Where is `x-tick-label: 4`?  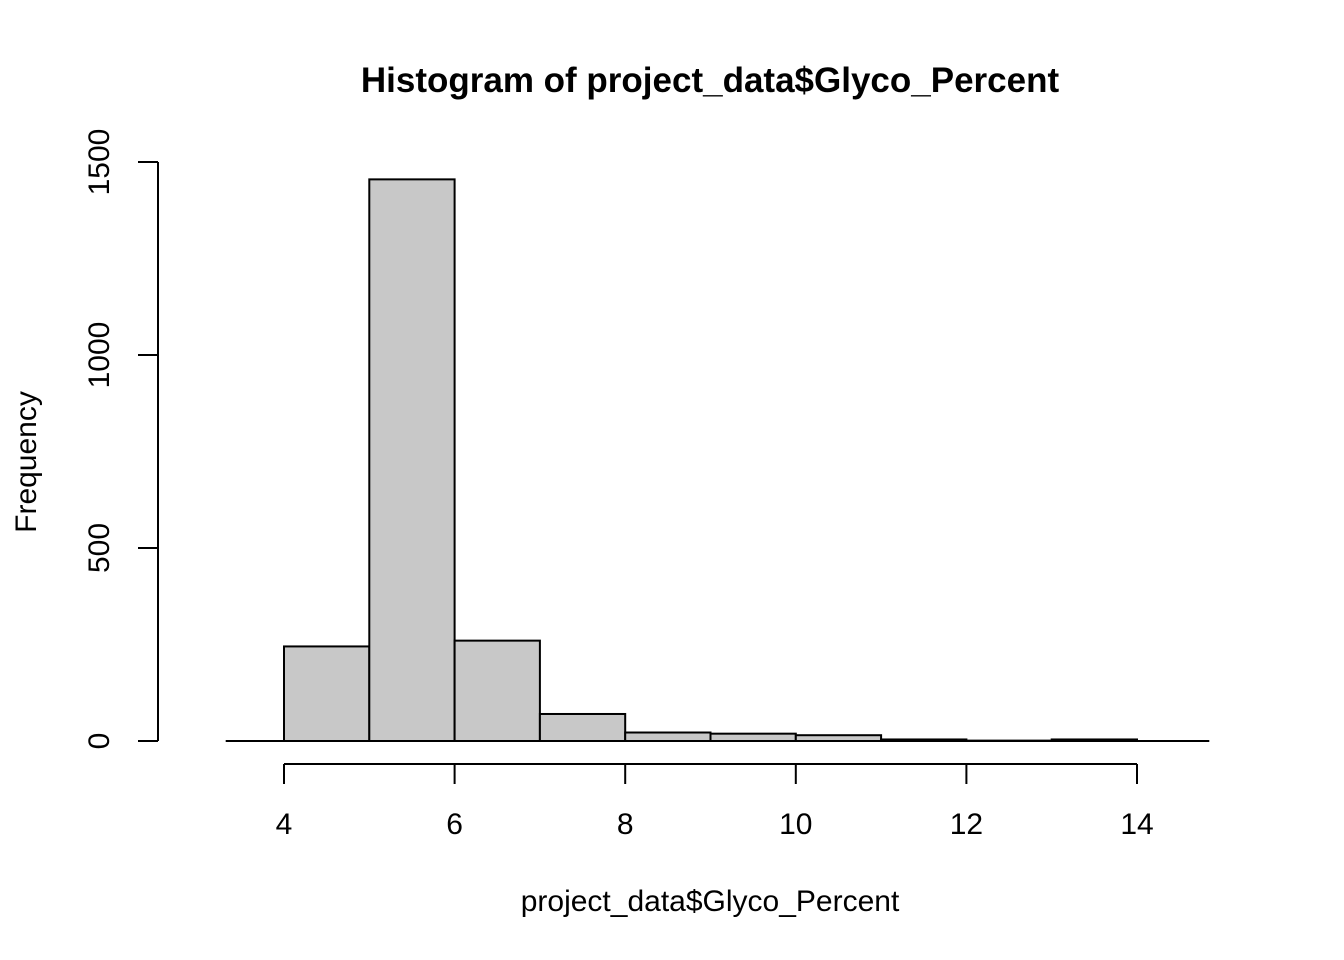 x-tick-label: 4 is located at coordinates (284, 824).